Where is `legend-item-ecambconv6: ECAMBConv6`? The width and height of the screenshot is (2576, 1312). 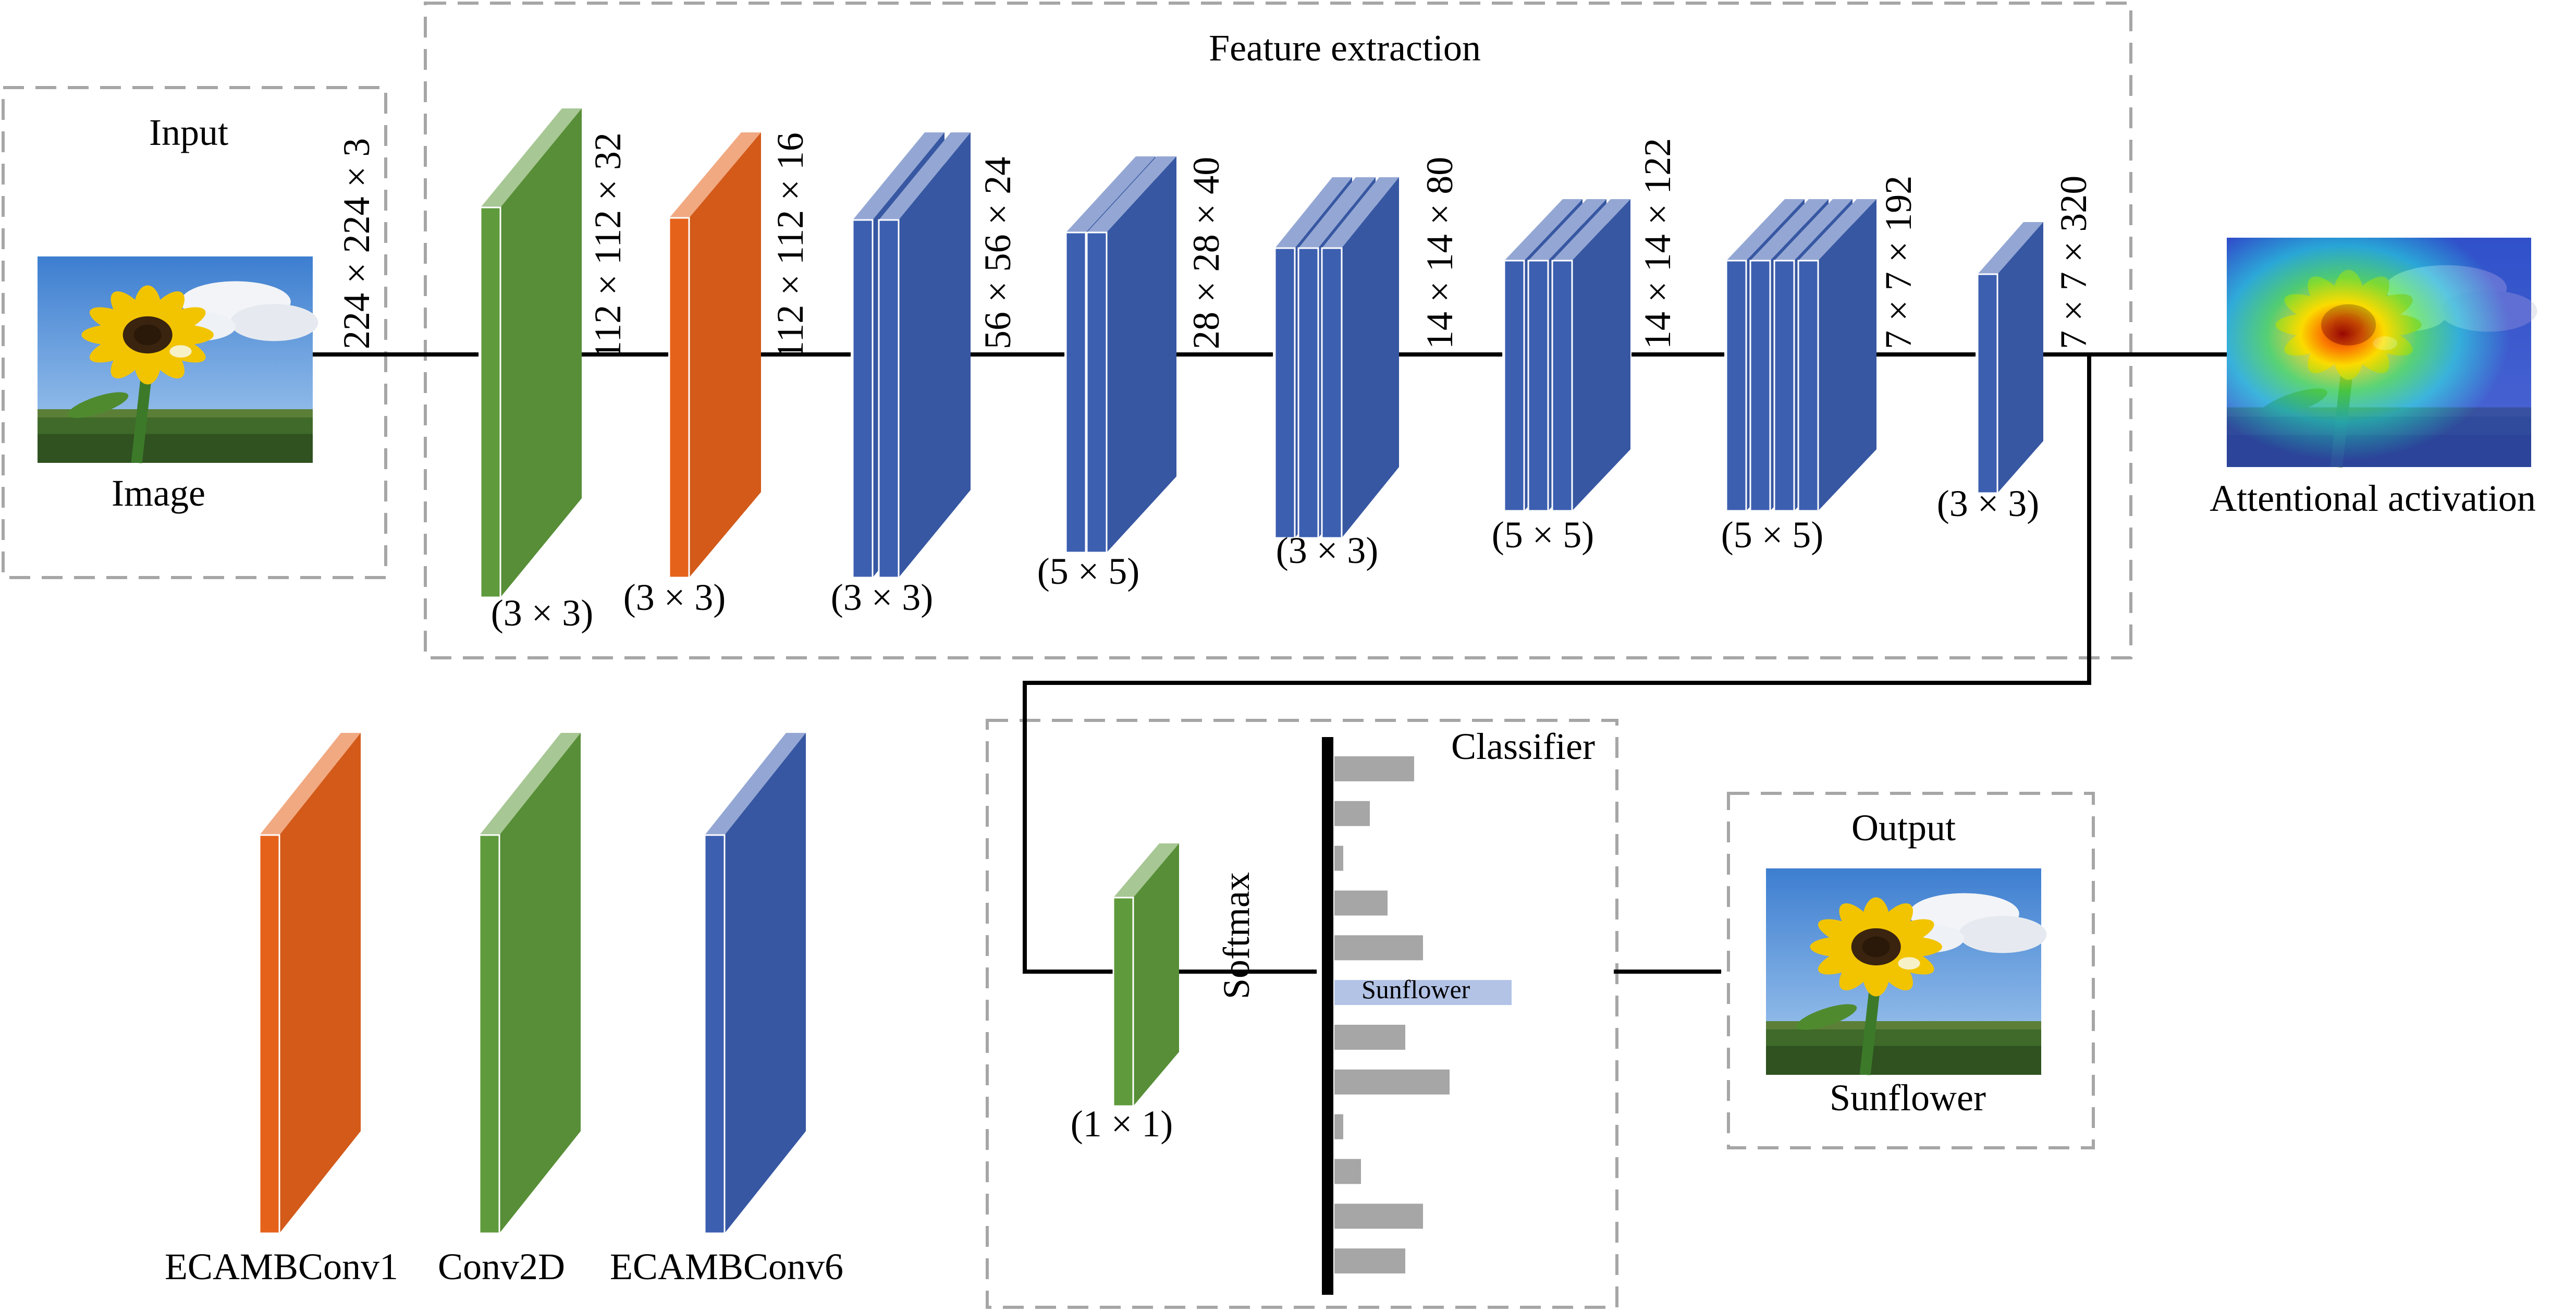 legend-item-ecambconv6: ECAMBConv6 is located at coordinates (726, 1010).